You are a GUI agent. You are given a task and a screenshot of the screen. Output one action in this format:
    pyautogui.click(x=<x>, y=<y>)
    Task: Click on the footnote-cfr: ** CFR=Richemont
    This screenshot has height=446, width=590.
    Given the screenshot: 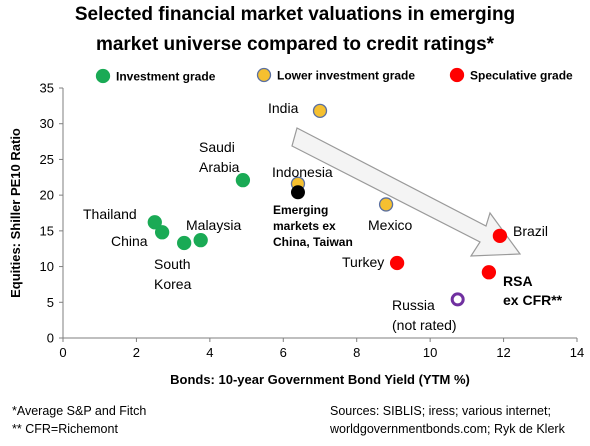 What is the action you would take?
    pyautogui.click(x=65, y=429)
    